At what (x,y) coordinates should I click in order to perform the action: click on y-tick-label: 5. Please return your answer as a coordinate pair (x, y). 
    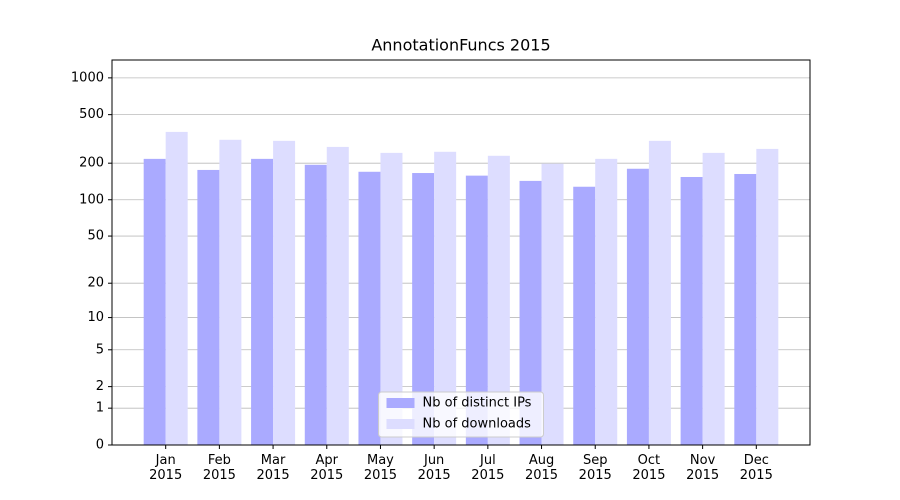
    Looking at the image, I should click on (100, 349).